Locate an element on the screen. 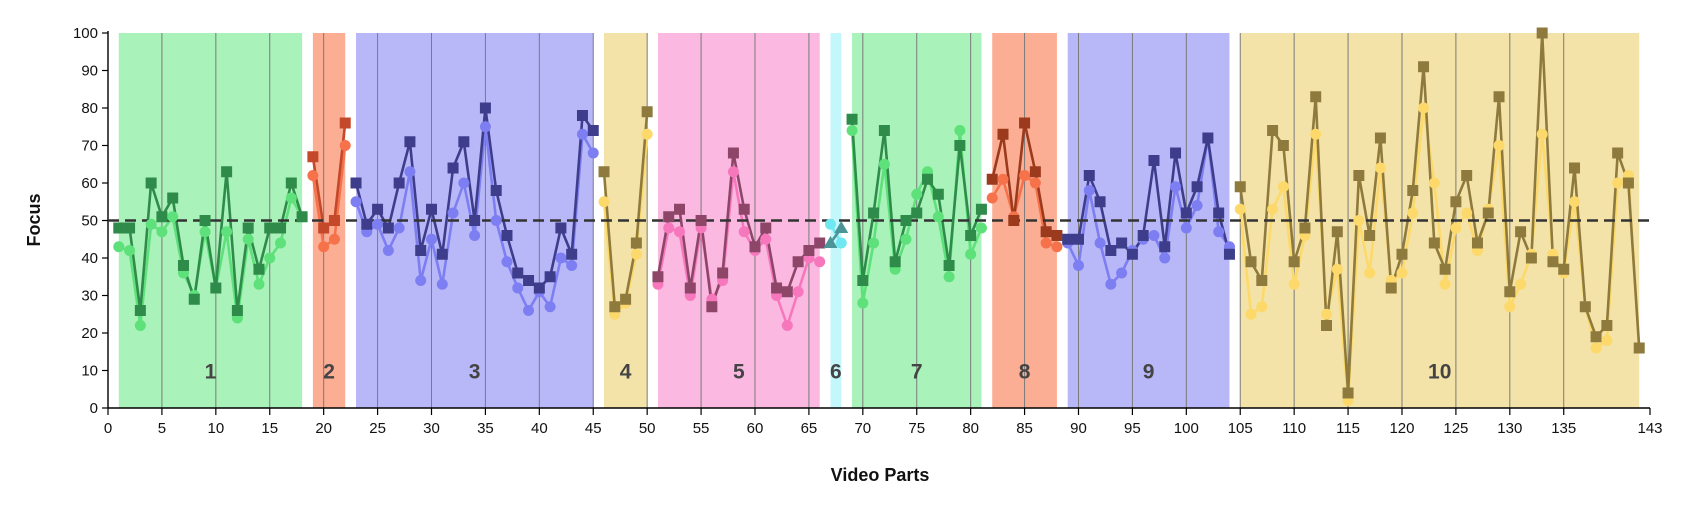 This screenshot has height=505, width=1686. x-tick-label-65: 65 is located at coordinates (809, 428).